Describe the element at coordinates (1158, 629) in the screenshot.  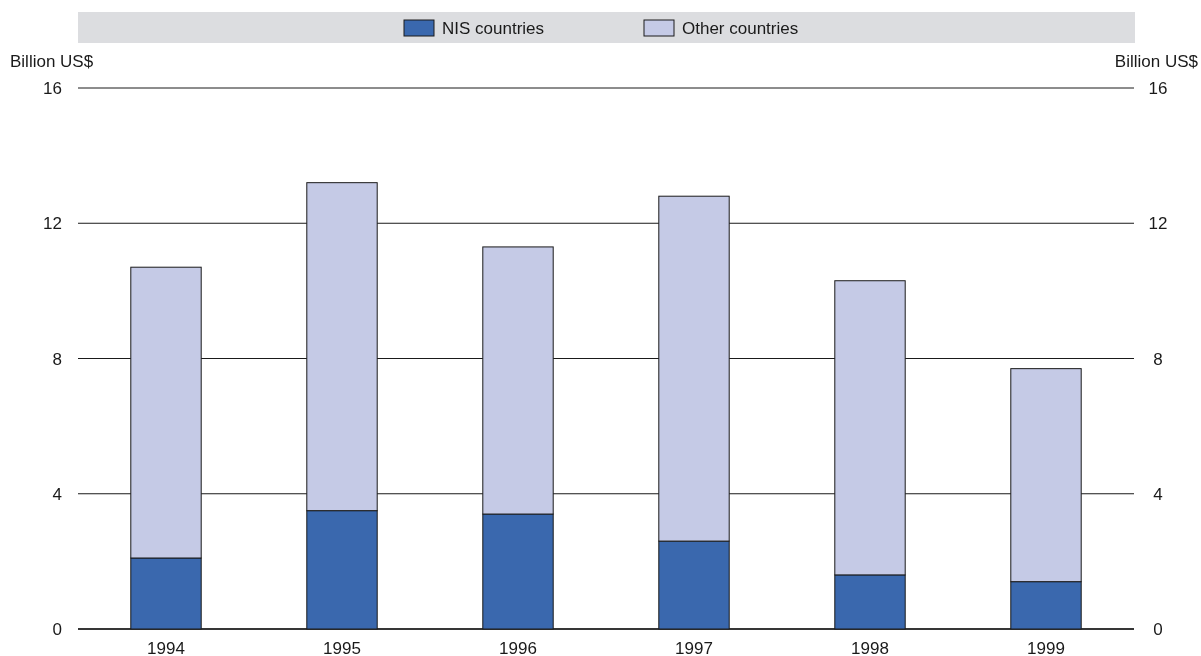
I see `y2-tick-label: 0` at that location.